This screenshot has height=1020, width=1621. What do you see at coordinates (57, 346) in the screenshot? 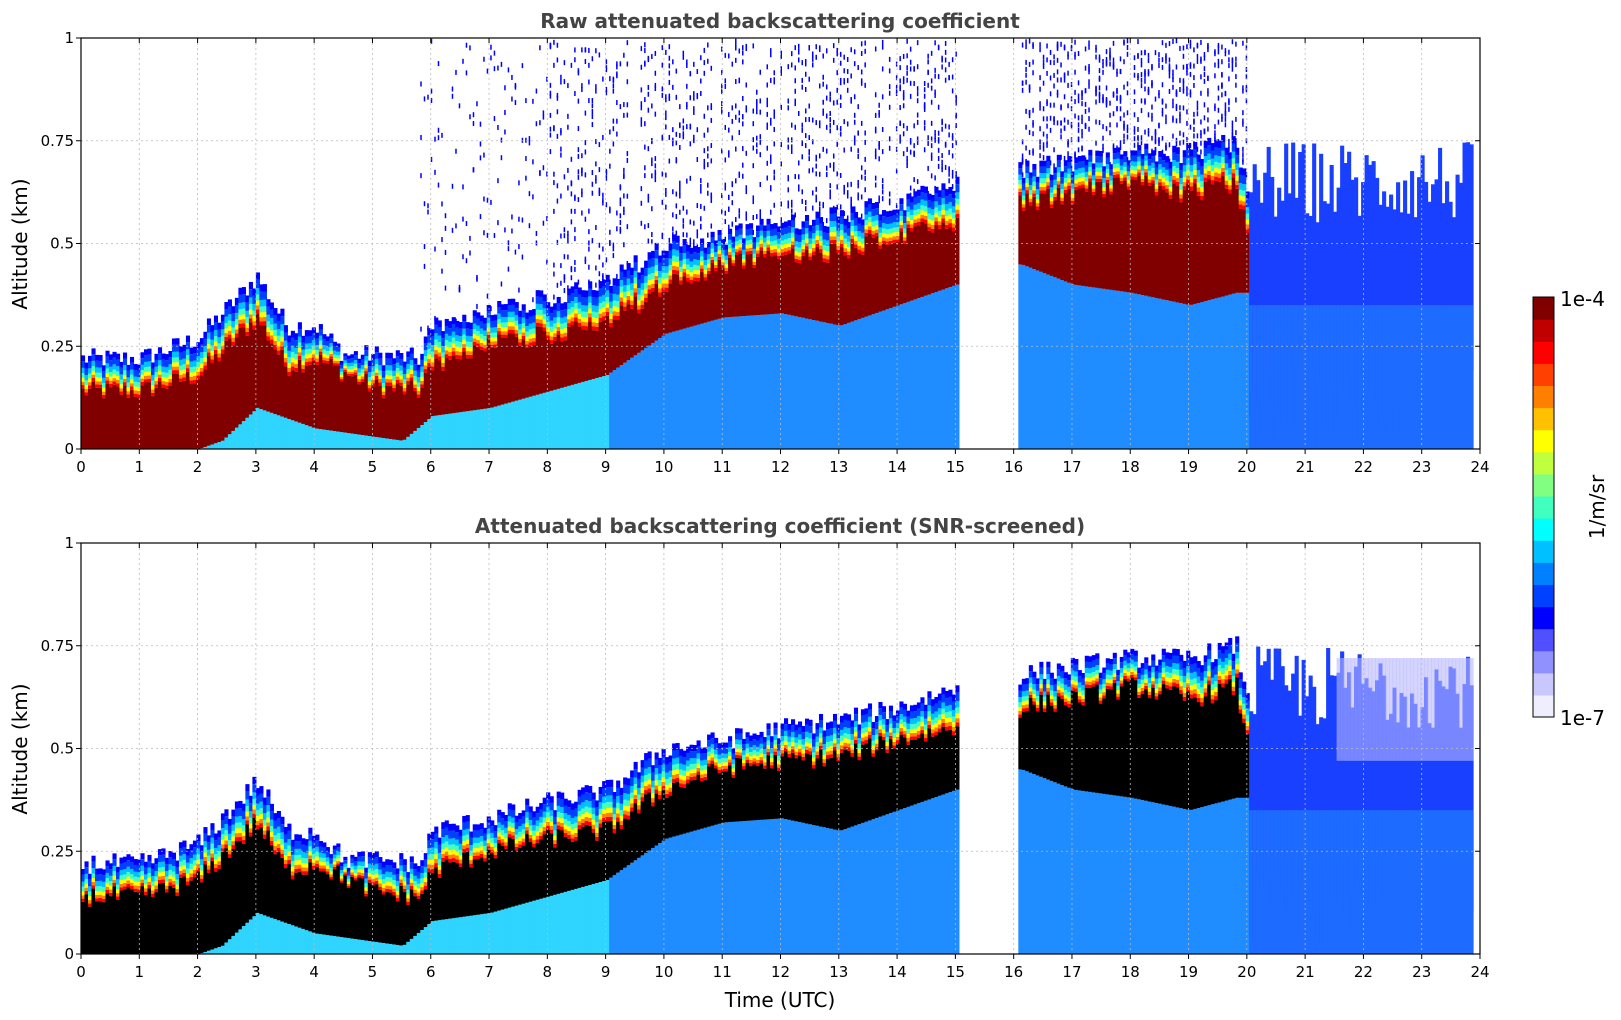
I see `y-tick-label: 0.25` at bounding box center [57, 346].